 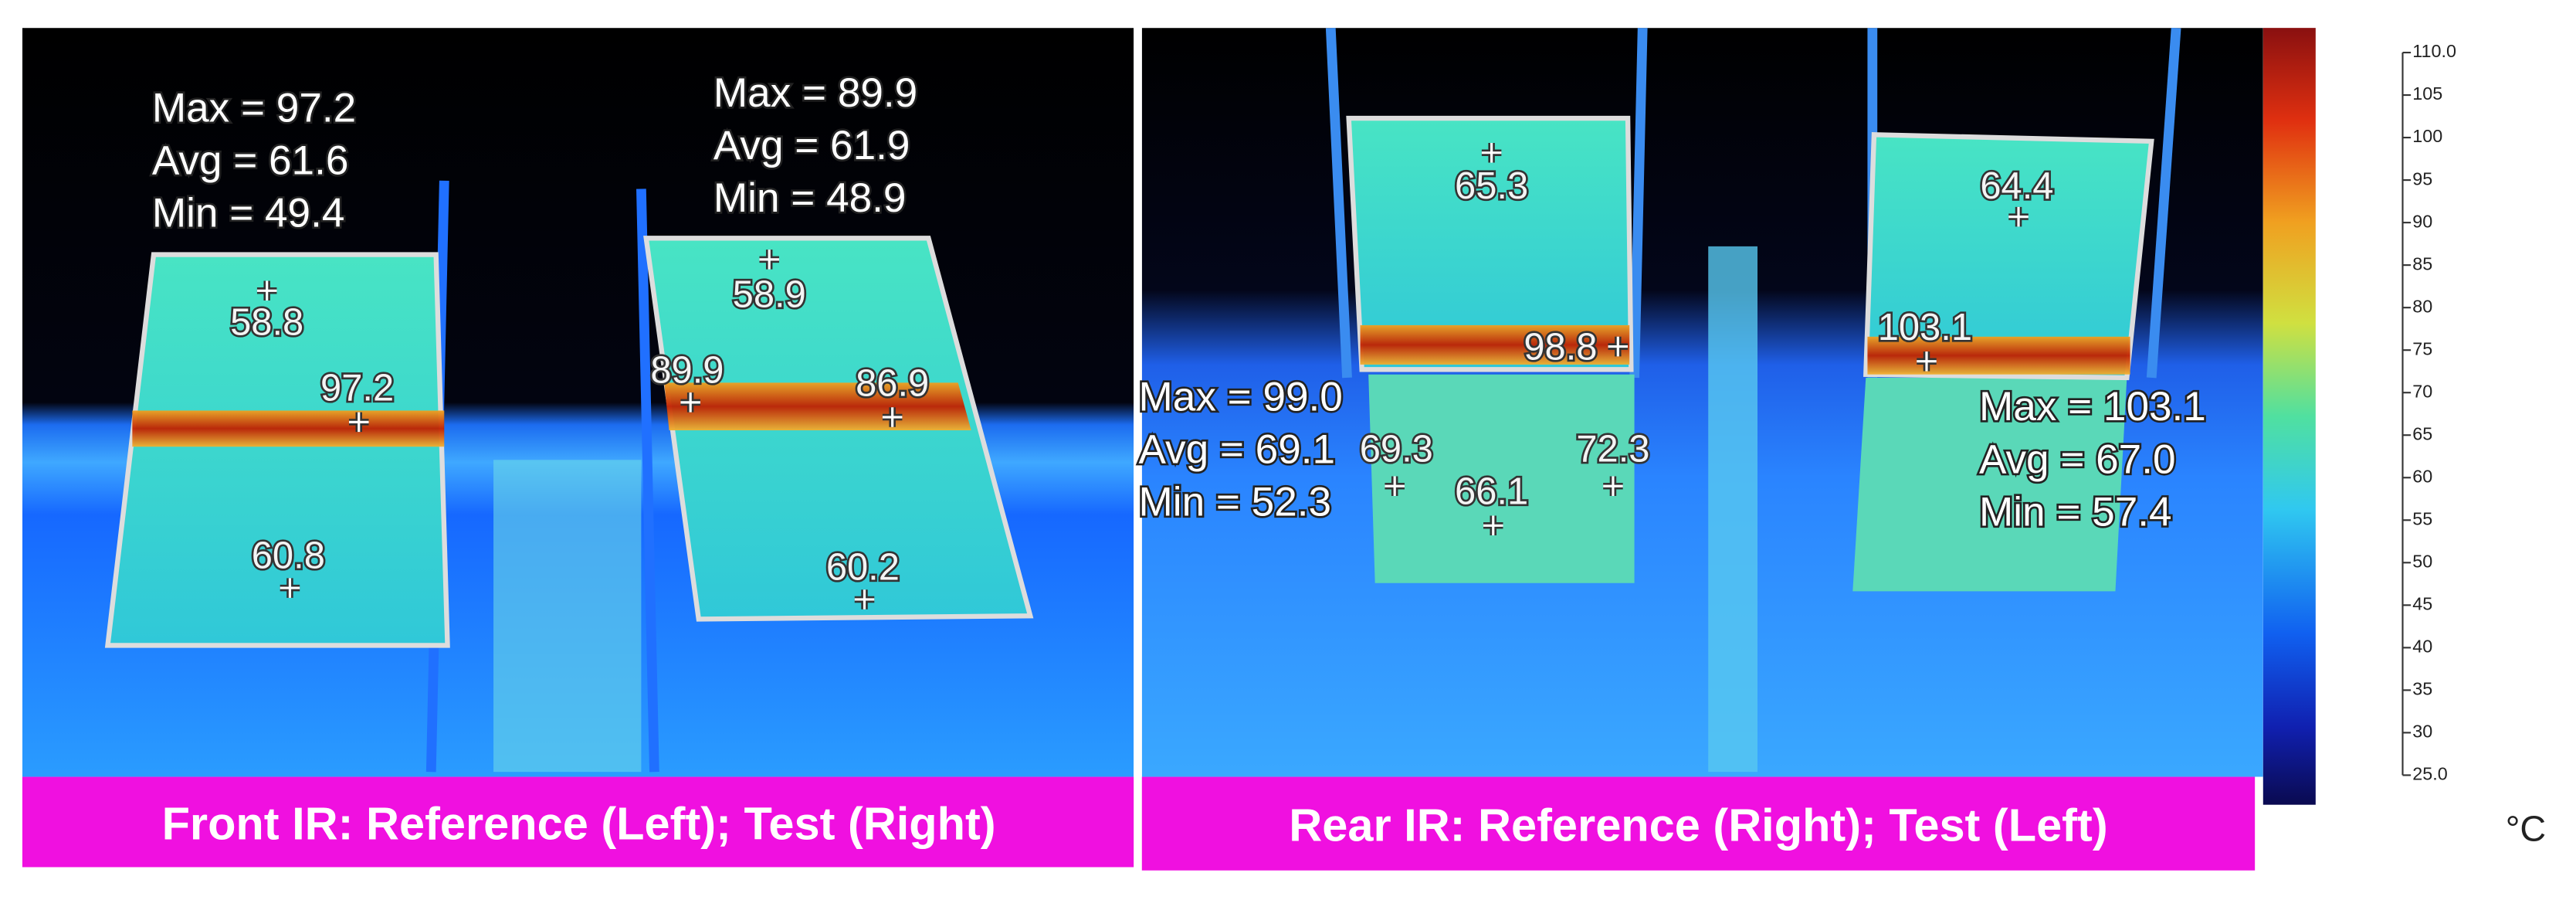 I want to click on caption: Front IR: Reference (Left); Test (Right), so click(x=579, y=823).